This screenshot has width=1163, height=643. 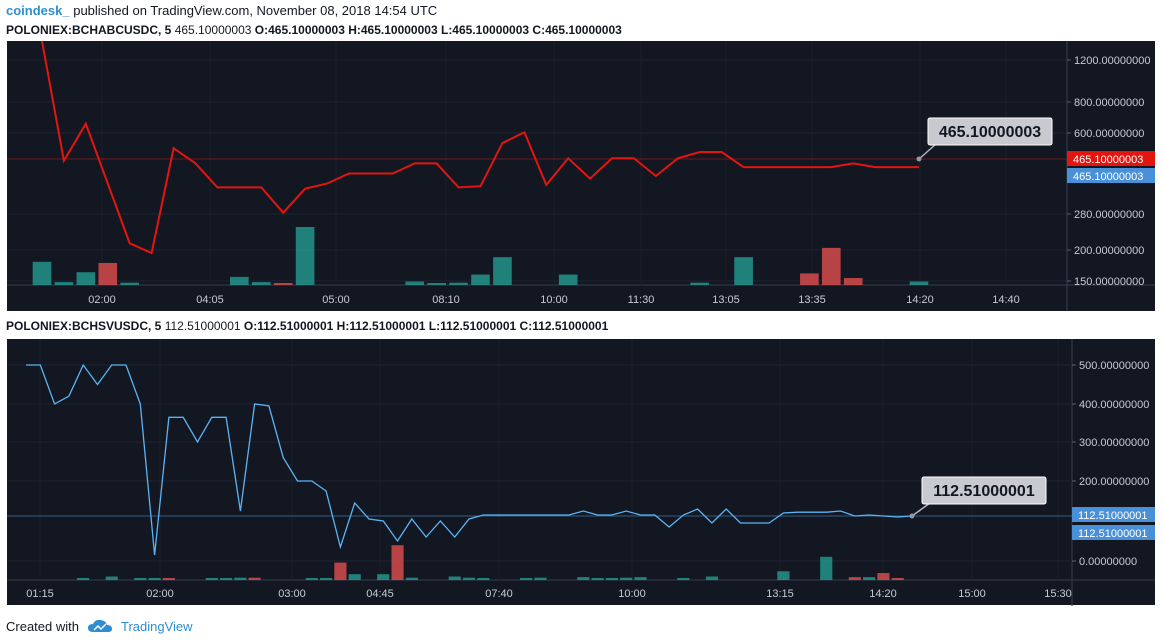 What do you see at coordinates (921, 509) in the screenshot?
I see `chart2-callout-pointer` at bounding box center [921, 509].